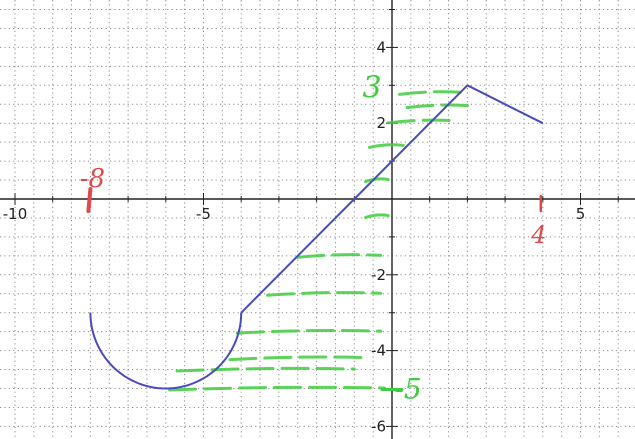 The height and width of the screenshot is (439, 635). I want to click on handwritten-label: -8, so click(92, 179).